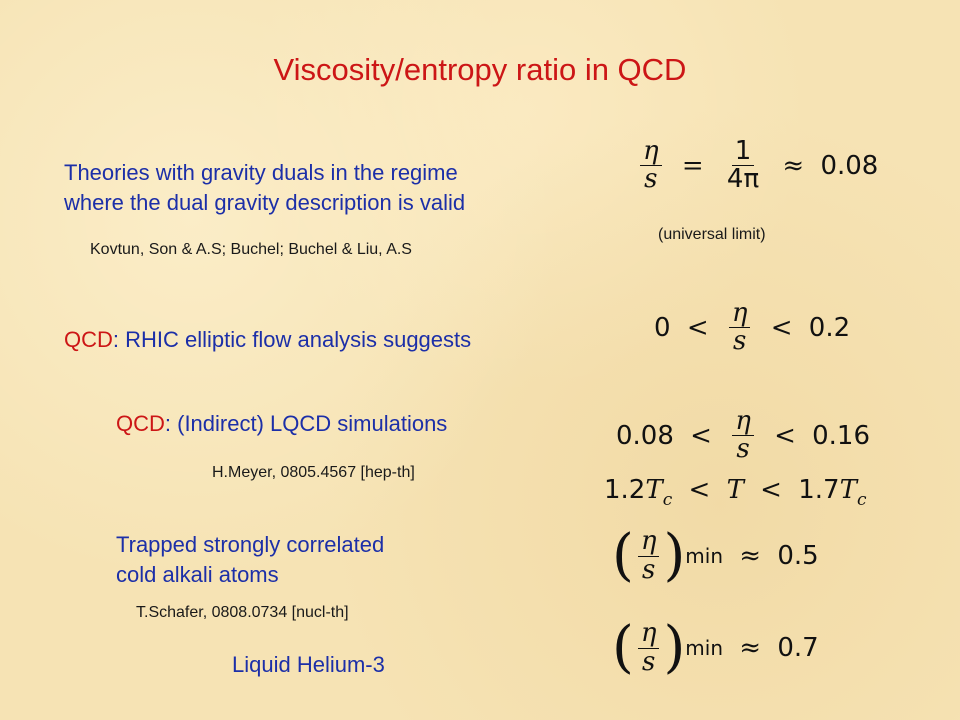  What do you see at coordinates (841, 435) in the screenshot?
I see `lqcd-upper-bound: 0.16` at bounding box center [841, 435].